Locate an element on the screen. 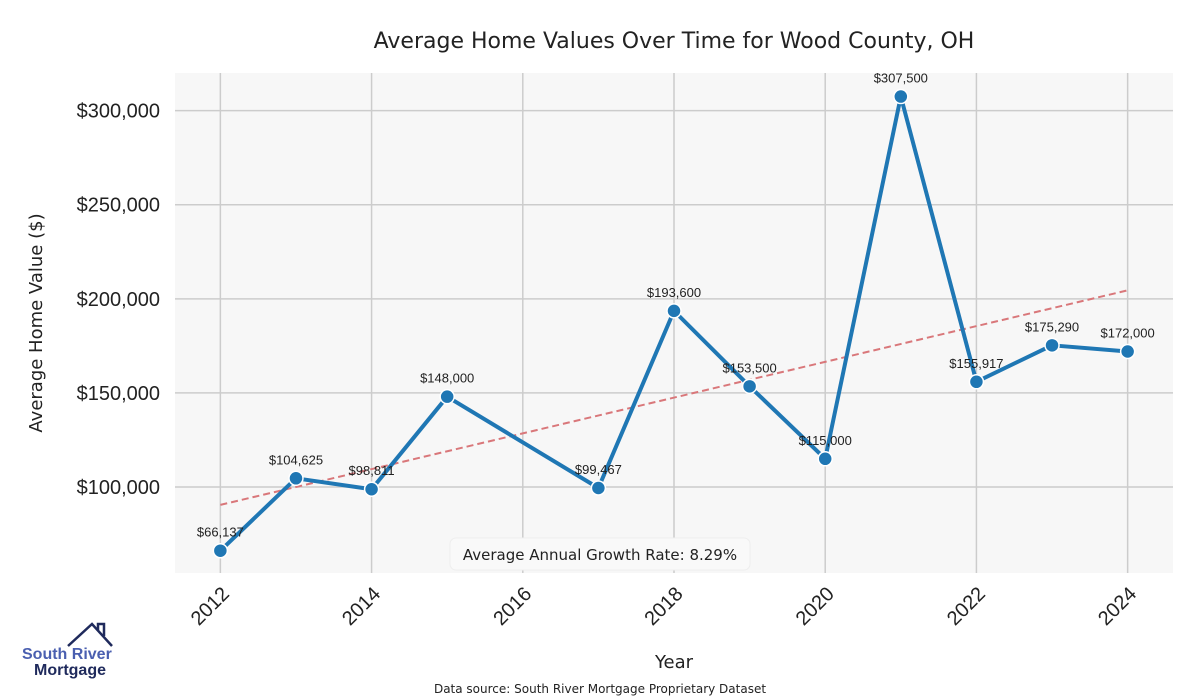 The width and height of the screenshot is (1200, 700). annotation-box is located at coordinates (600, 554).